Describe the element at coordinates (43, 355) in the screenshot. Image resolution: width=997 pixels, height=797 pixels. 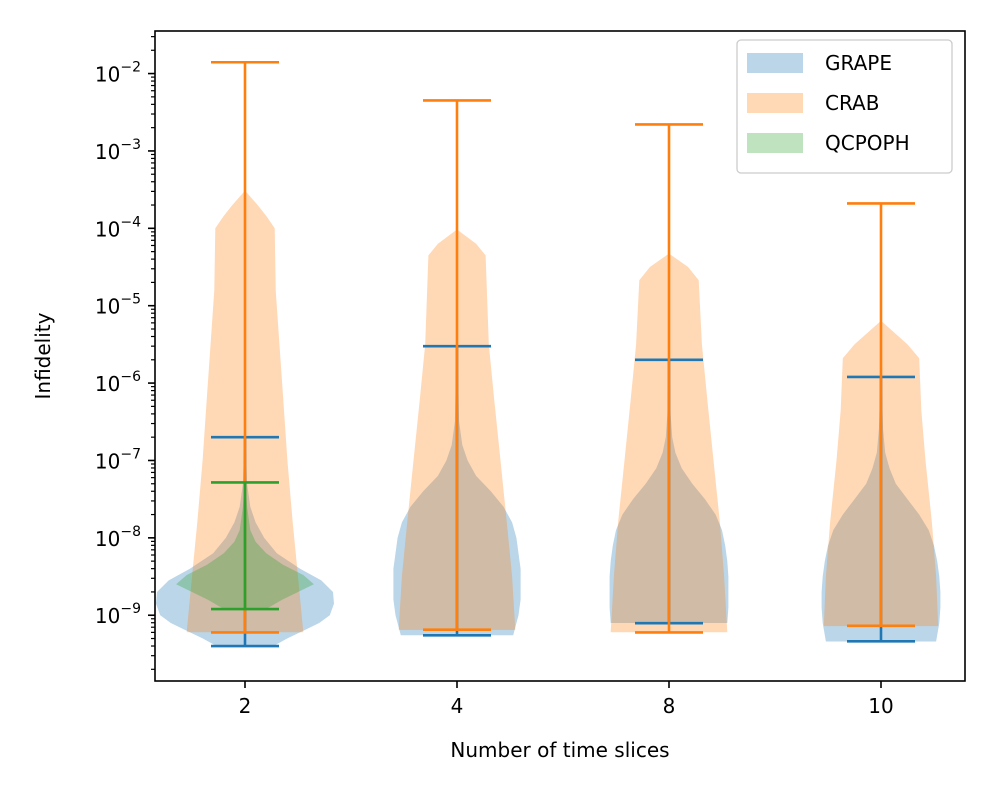
I see `y-axis-label: Infidelity` at that location.